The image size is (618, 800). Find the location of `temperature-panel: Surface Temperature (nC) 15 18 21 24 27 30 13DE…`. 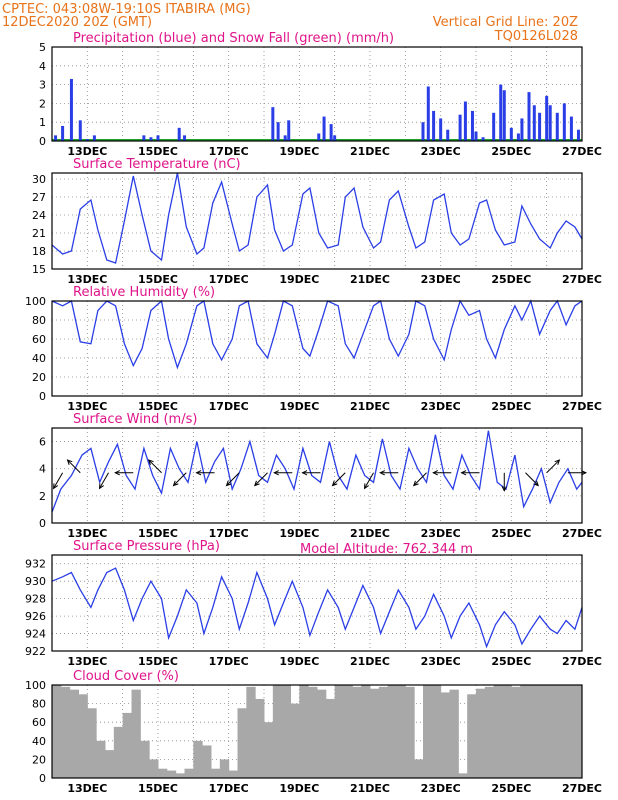

temperature-panel: Surface Temperature (nC) 15 18 21 24 27 30 13DE… is located at coordinates (317, 221).